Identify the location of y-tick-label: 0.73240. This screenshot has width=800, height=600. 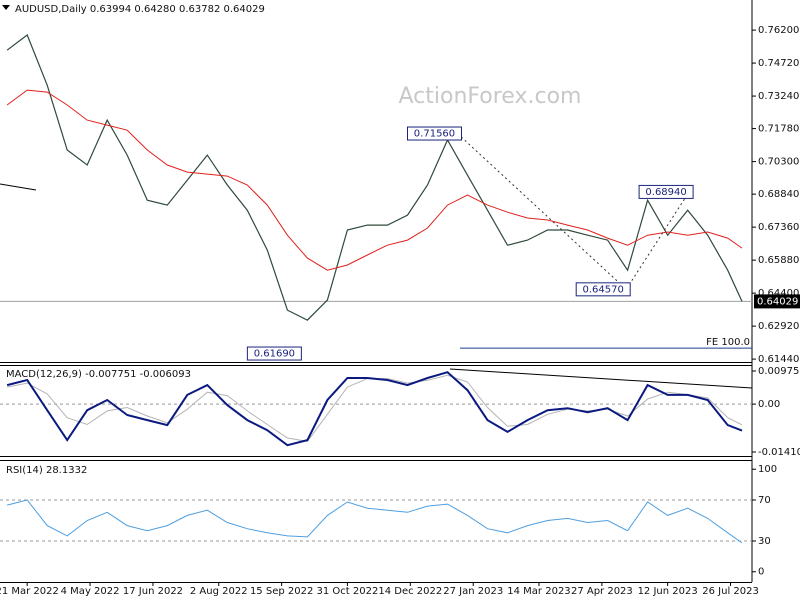
(778, 96).